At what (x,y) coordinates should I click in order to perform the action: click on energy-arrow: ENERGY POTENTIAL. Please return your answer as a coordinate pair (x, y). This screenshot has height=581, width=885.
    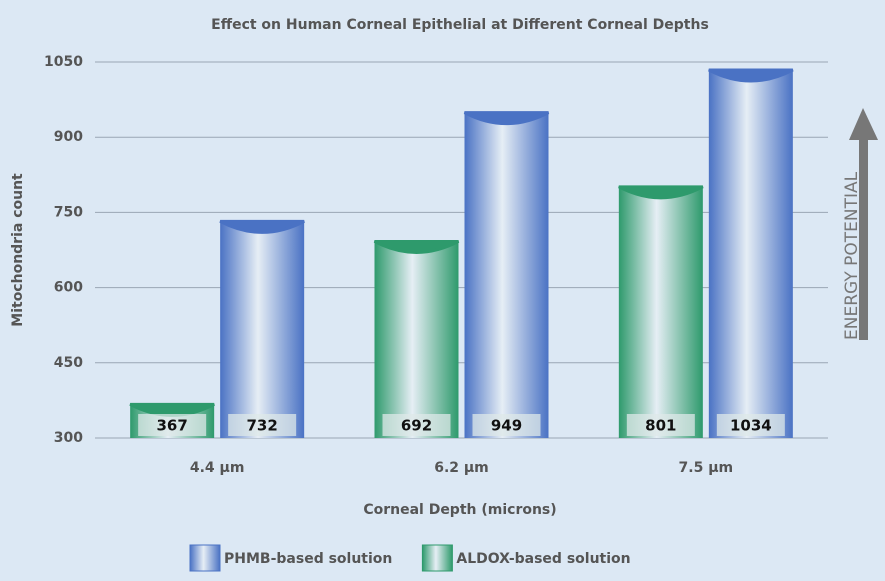
    Looking at the image, I should click on (860, 224).